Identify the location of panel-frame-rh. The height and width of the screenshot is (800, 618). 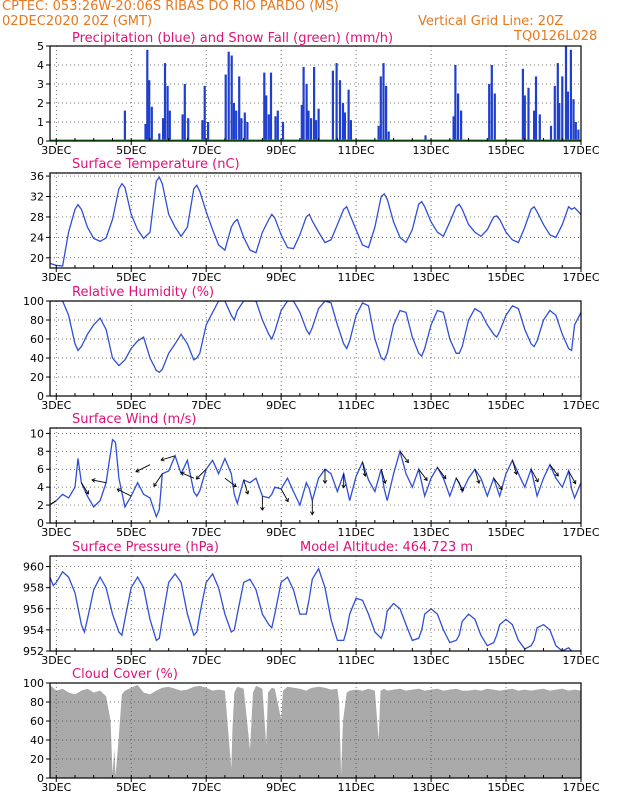
(315, 348).